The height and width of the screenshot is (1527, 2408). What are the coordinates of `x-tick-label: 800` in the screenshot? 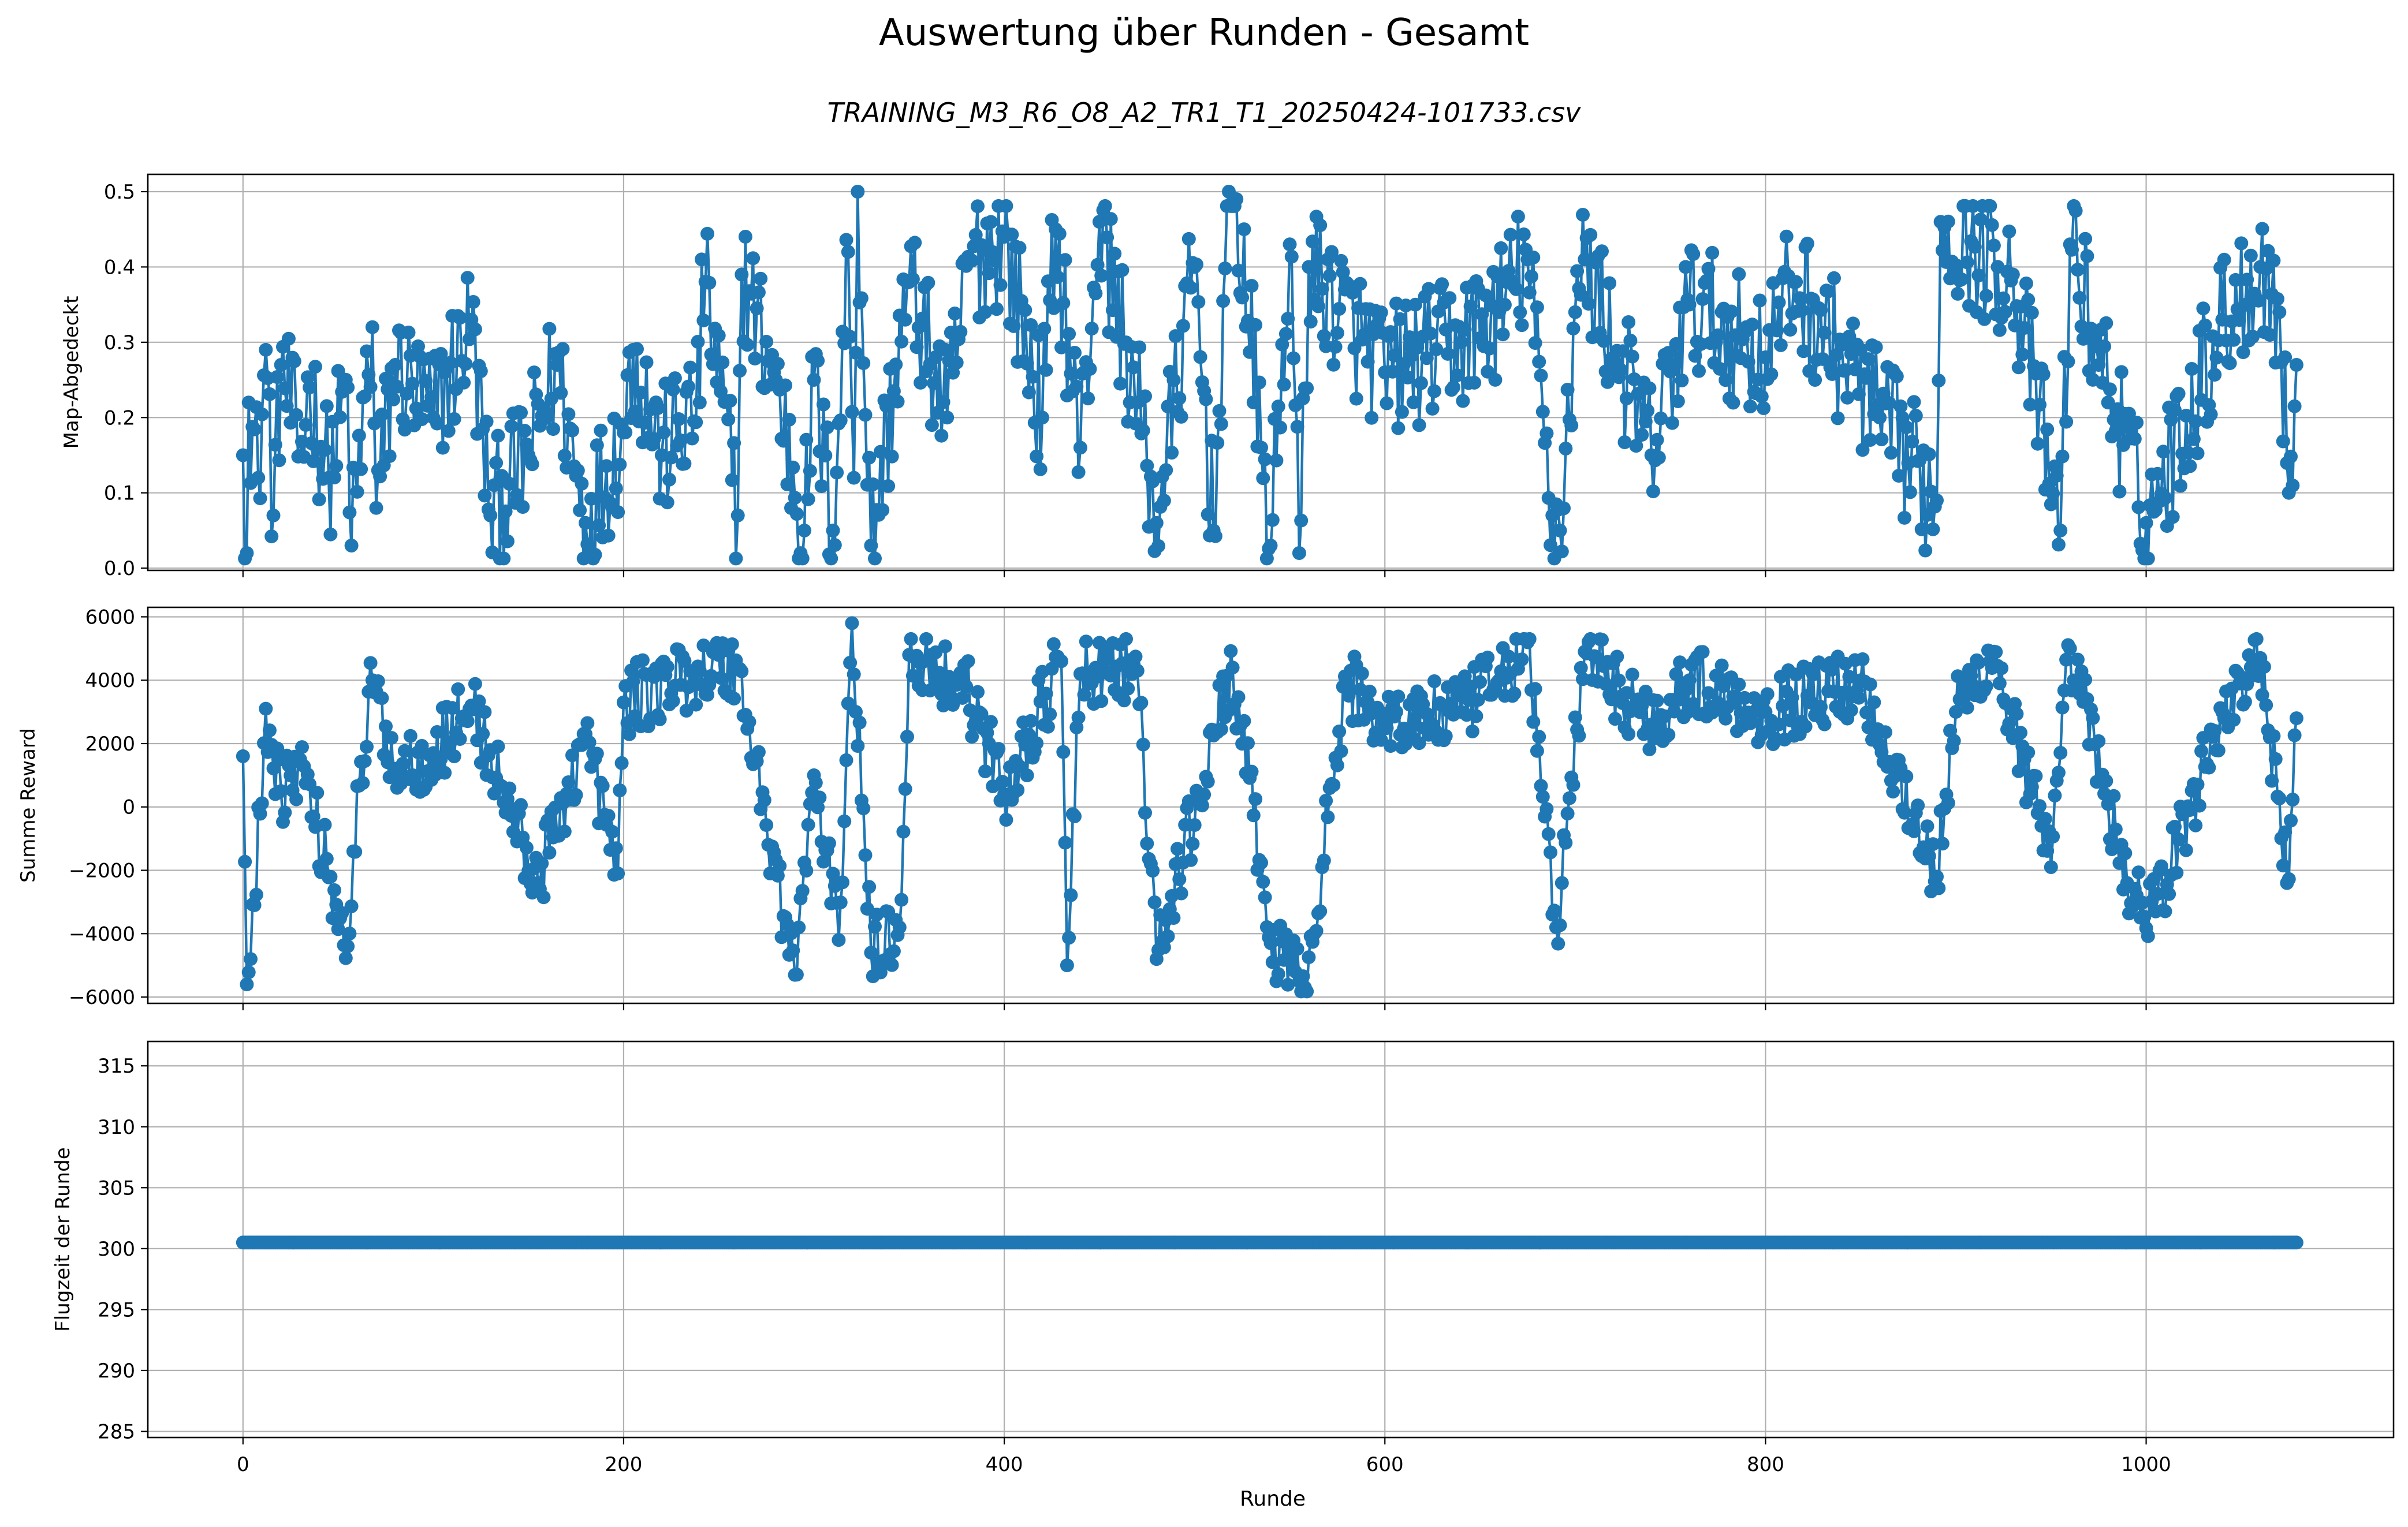 It's located at (1765, 1464).